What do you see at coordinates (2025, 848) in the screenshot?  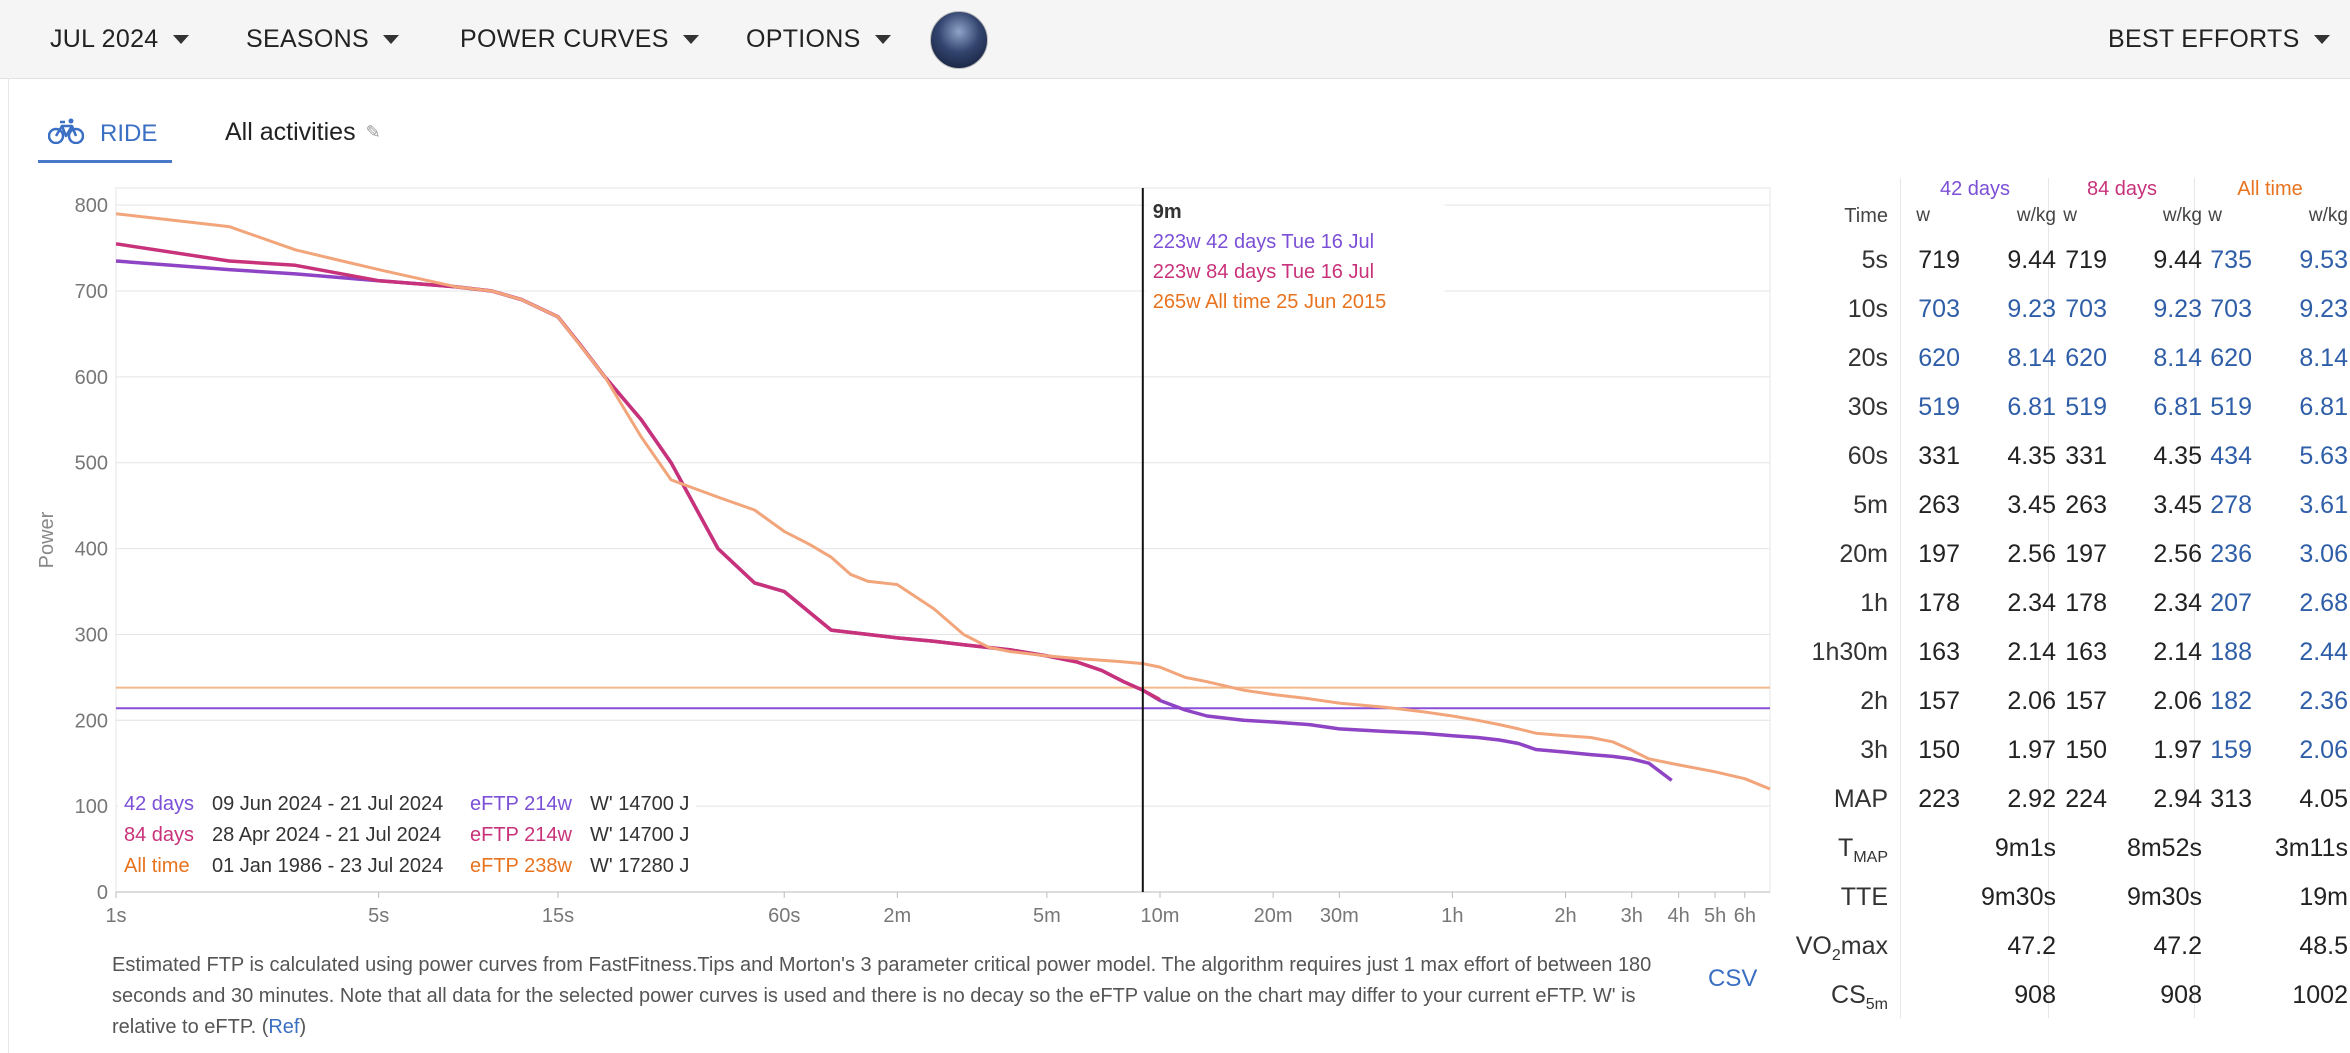 I see `tmap-value: 9m1s` at bounding box center [2025, 848].